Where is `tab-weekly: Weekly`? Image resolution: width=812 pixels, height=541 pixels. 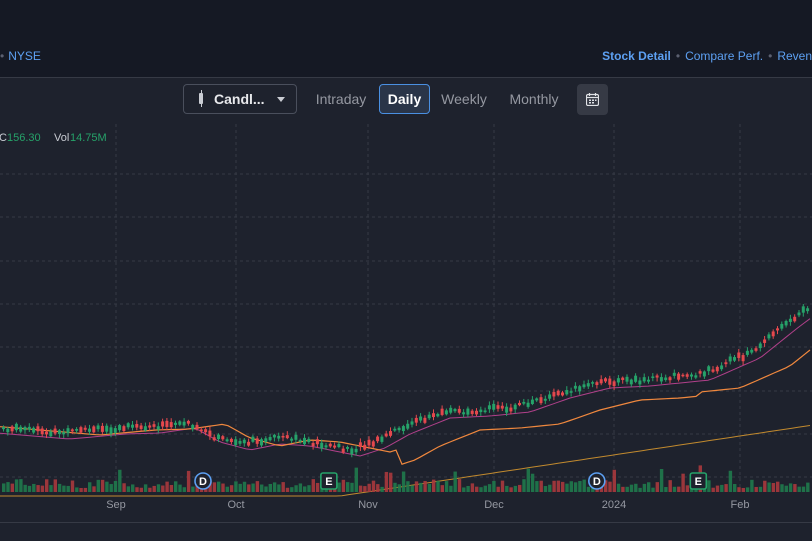 tab-weekly: Weekly is located at coordinates (464, 99).